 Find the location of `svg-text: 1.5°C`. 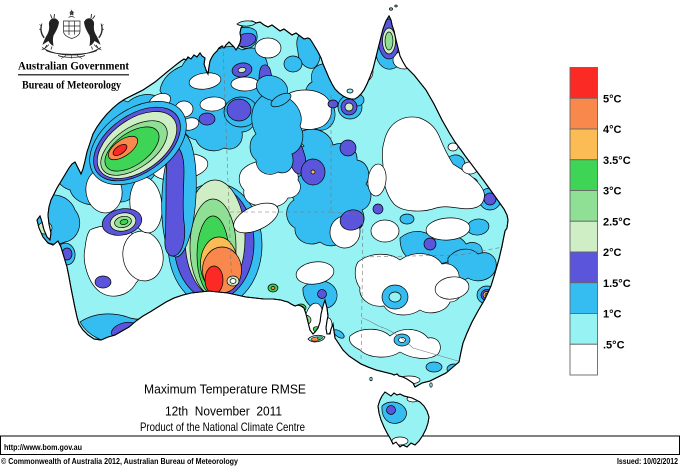

svg-text: 1.5°C is located at coordinates (617, 284).